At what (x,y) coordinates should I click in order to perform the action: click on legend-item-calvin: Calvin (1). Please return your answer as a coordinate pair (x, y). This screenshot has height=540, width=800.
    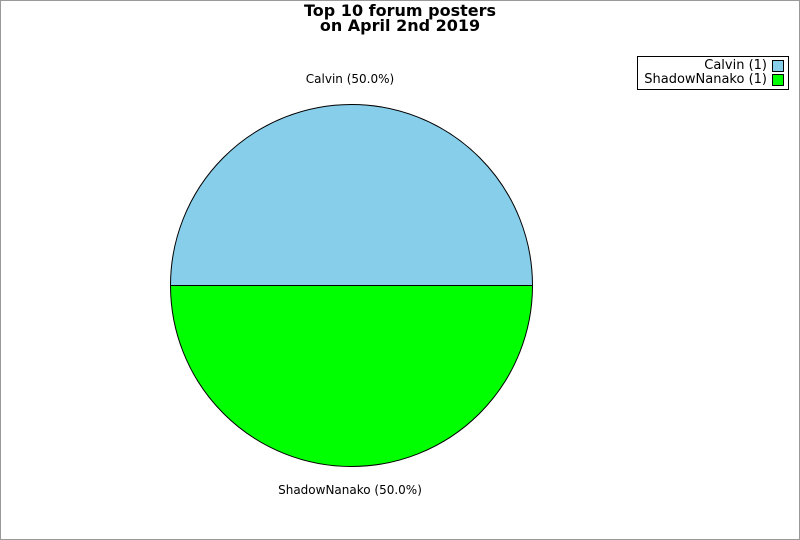
    Looking at the image, I should click on (714, 66).